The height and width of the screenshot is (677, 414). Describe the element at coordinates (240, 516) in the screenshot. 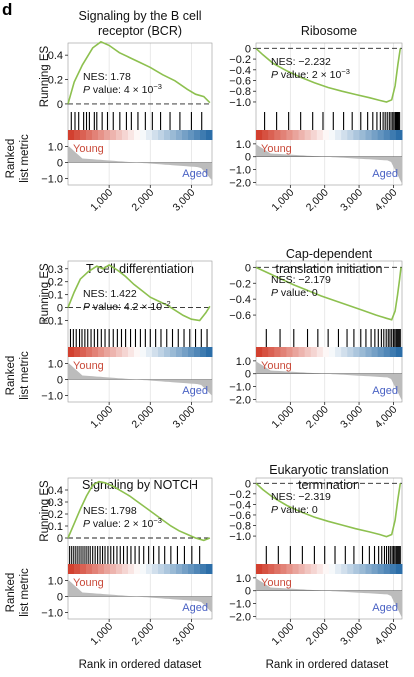

I see `es-tick-label: −0.6` at that location.